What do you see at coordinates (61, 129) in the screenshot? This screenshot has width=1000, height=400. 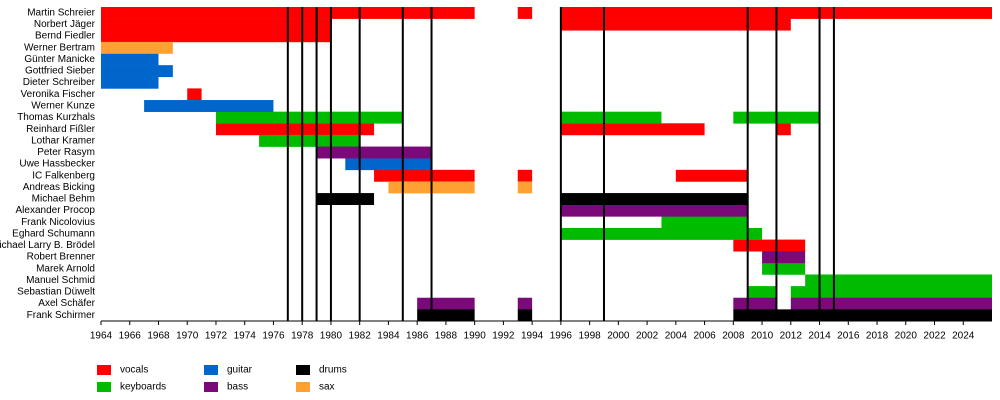 I see `member-label: Reinhard Fißler` at bounding box center [61, 129].